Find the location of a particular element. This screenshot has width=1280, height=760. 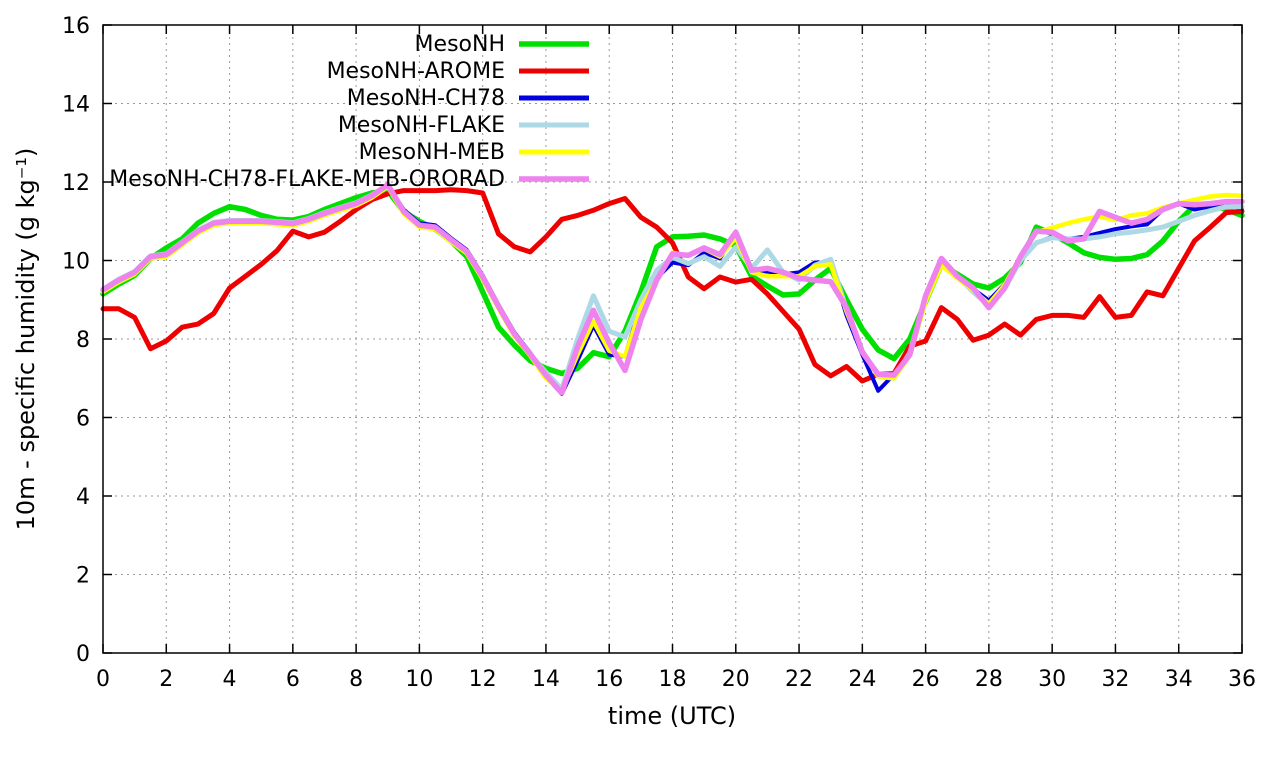

x-tick-label: 24 is located at coordinates (862, 679).